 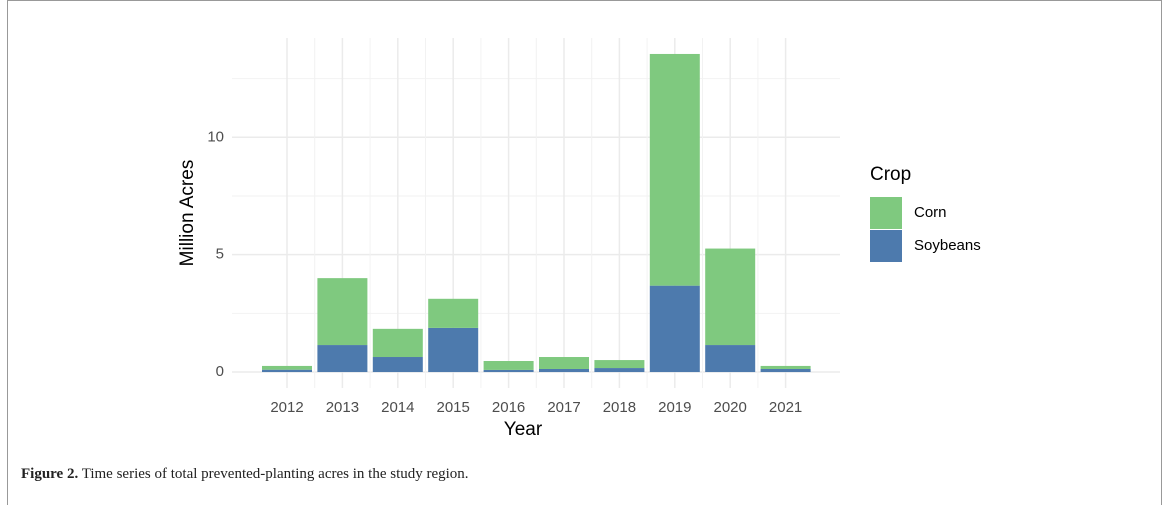 What do you see at coordinates (453, 407) in the screenshot?
I see `x-tick-label: 2015` at bounding box center [453, 407].